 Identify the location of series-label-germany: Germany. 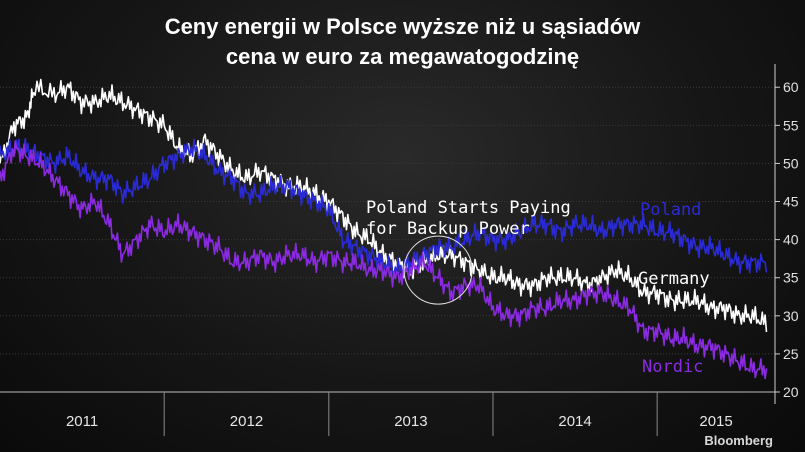
(674, 279).